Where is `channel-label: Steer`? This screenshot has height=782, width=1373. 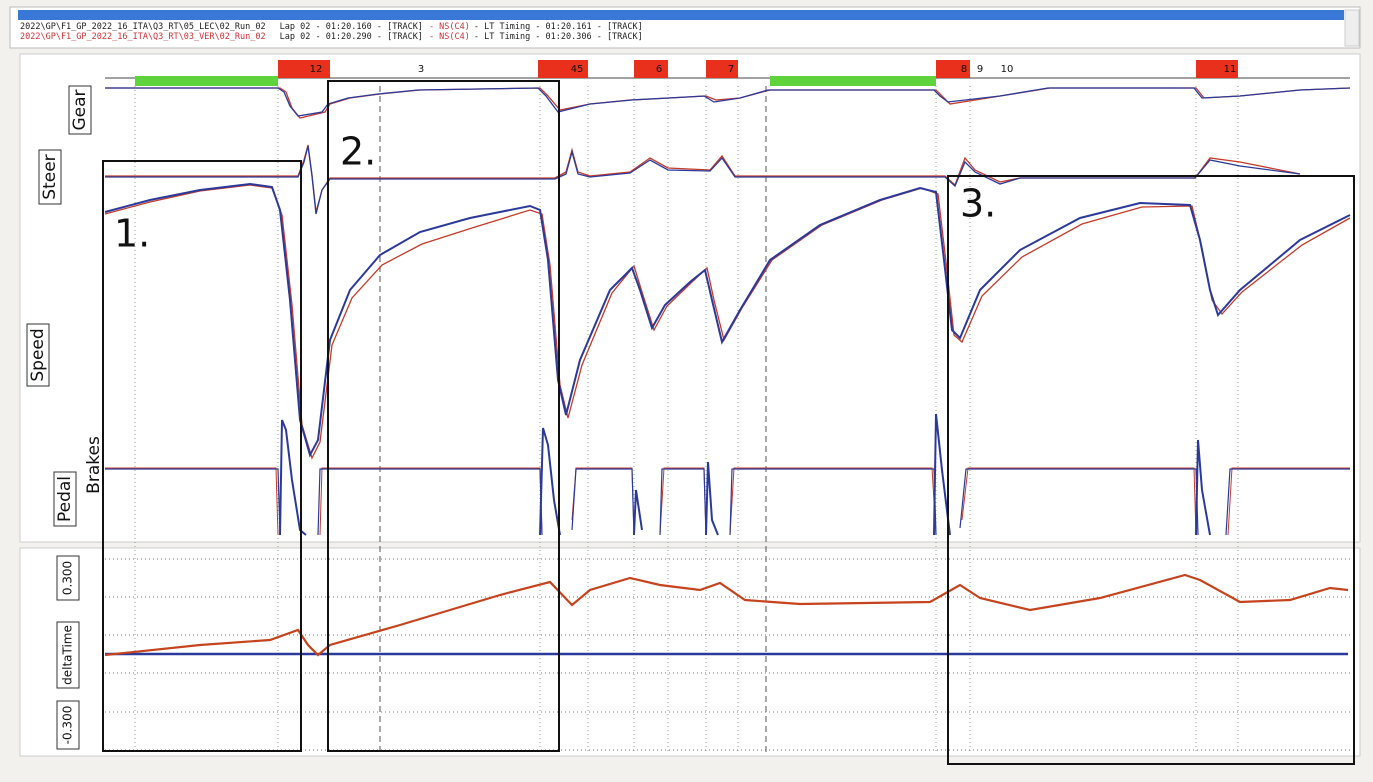 channel-label: Steer is located at coordinates (50, 176).